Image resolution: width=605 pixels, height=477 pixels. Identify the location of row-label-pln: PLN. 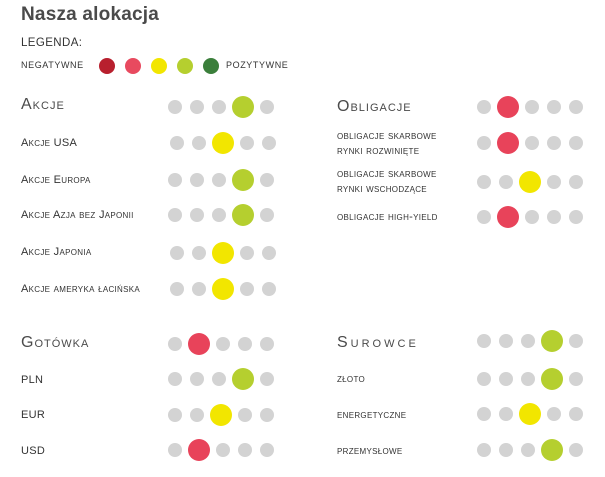
(32, 380).